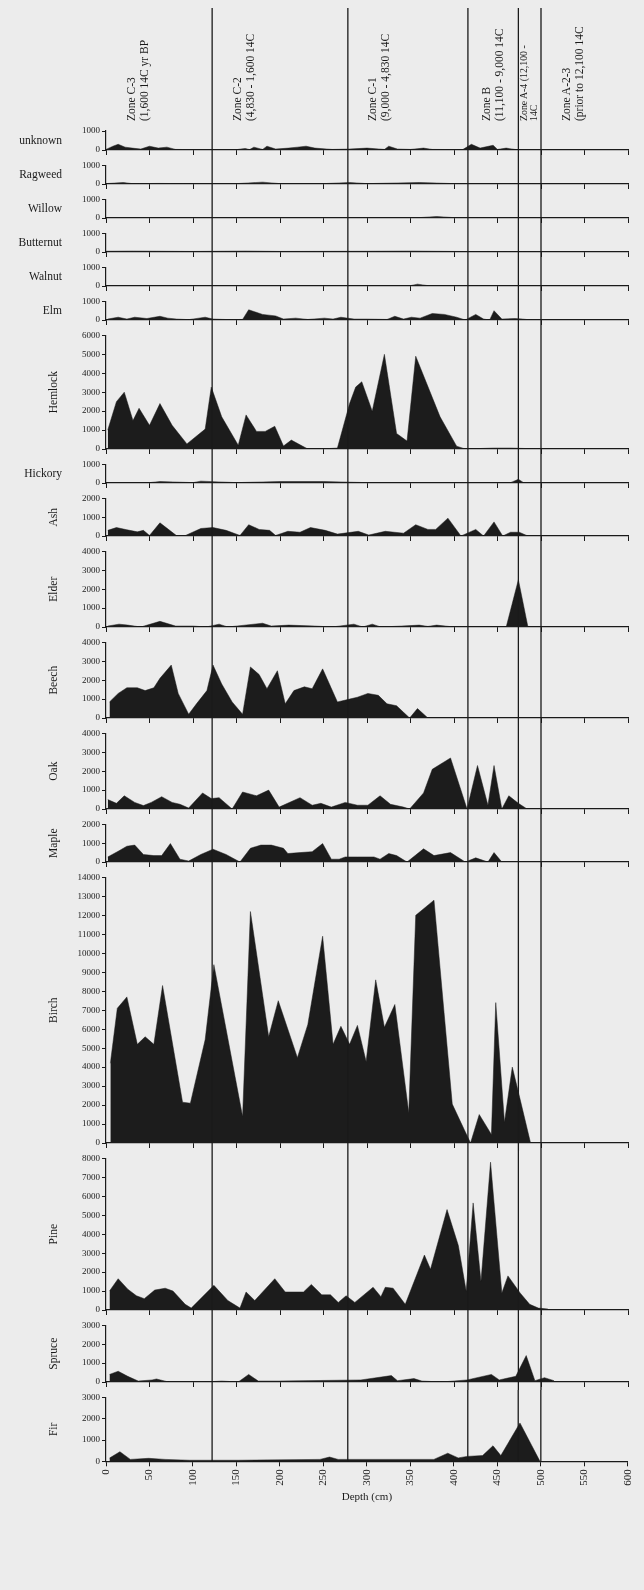 The height and width of the screenshot is (1590, 644). Describe the element at coordinates (53, 1010) in the screenshot. I see `y-axis-title: Birch` at that location.